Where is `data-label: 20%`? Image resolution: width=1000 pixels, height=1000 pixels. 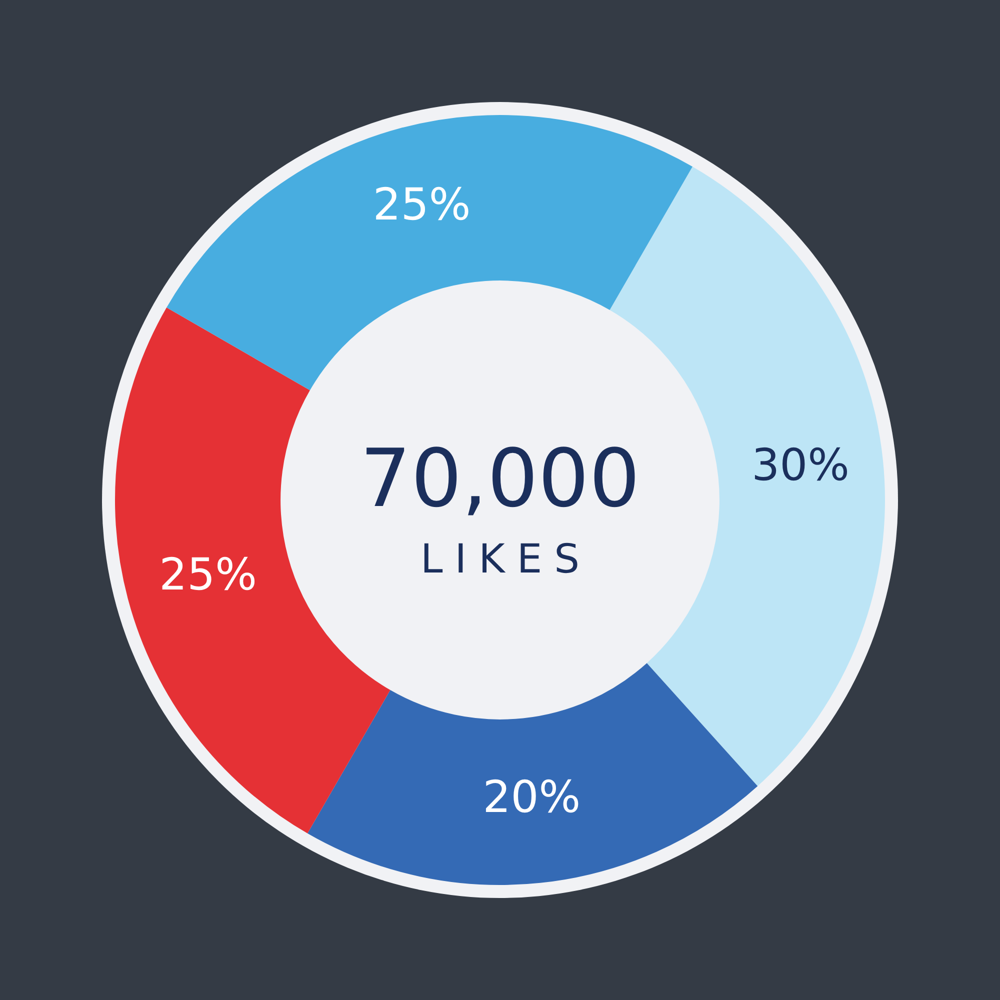 data-label: 20% is located at coordinates (531, 798).